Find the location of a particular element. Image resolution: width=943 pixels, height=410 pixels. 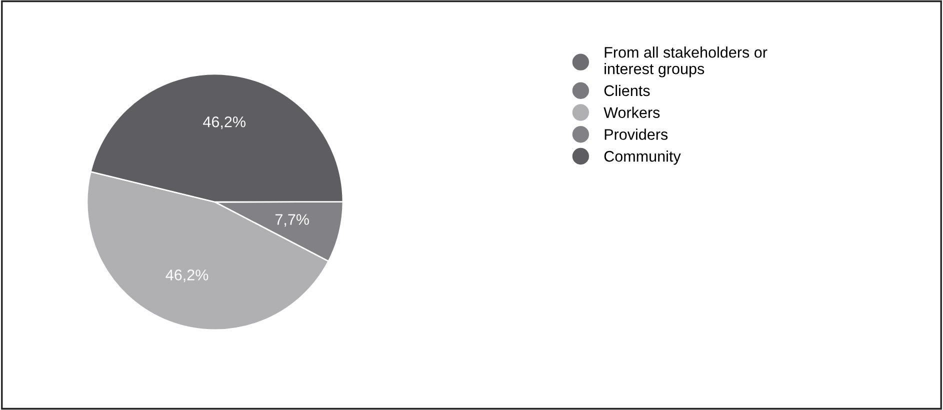

legend-label: Clients is located at coordinates (627, 90).